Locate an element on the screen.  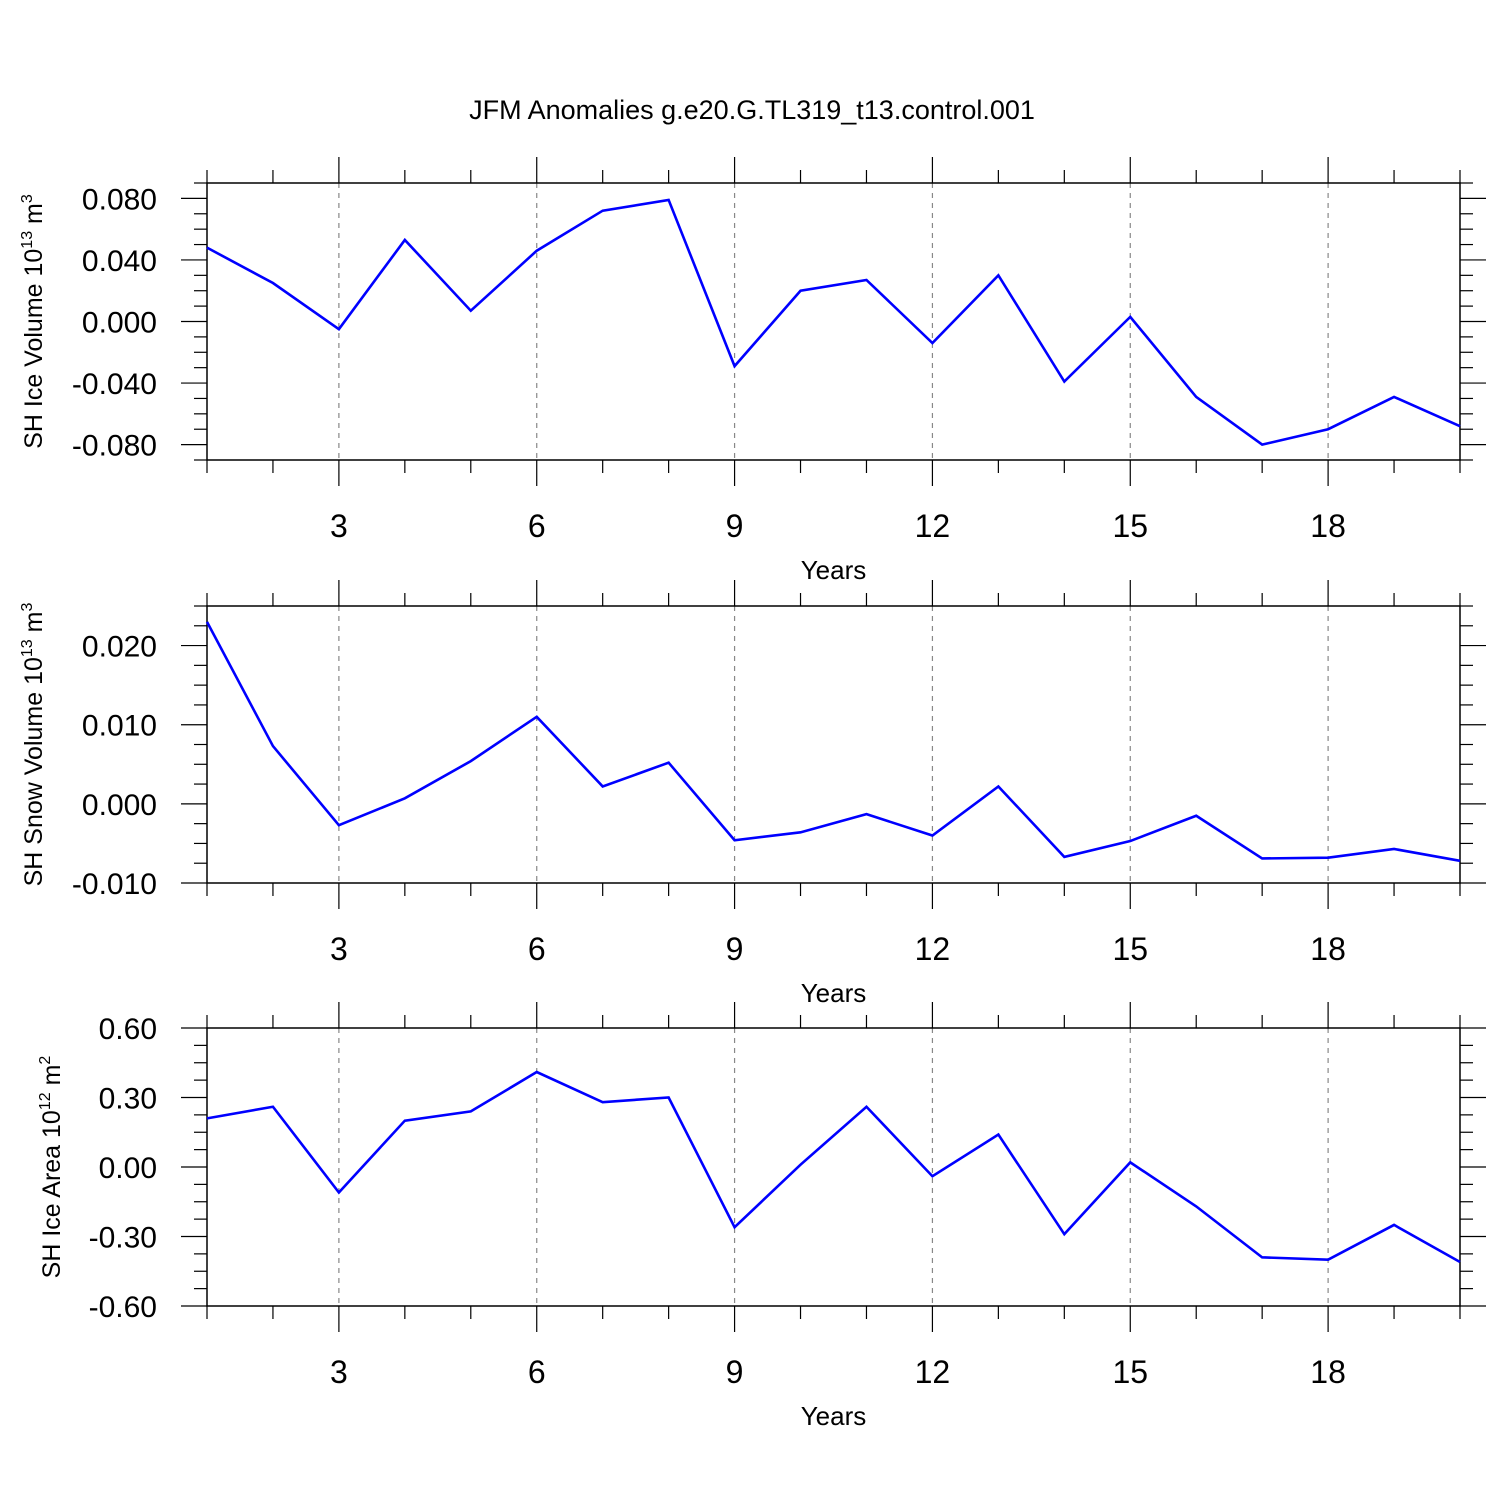
y-axis-label-unit-exponent: 2 is located at coordinates (45, 1060).